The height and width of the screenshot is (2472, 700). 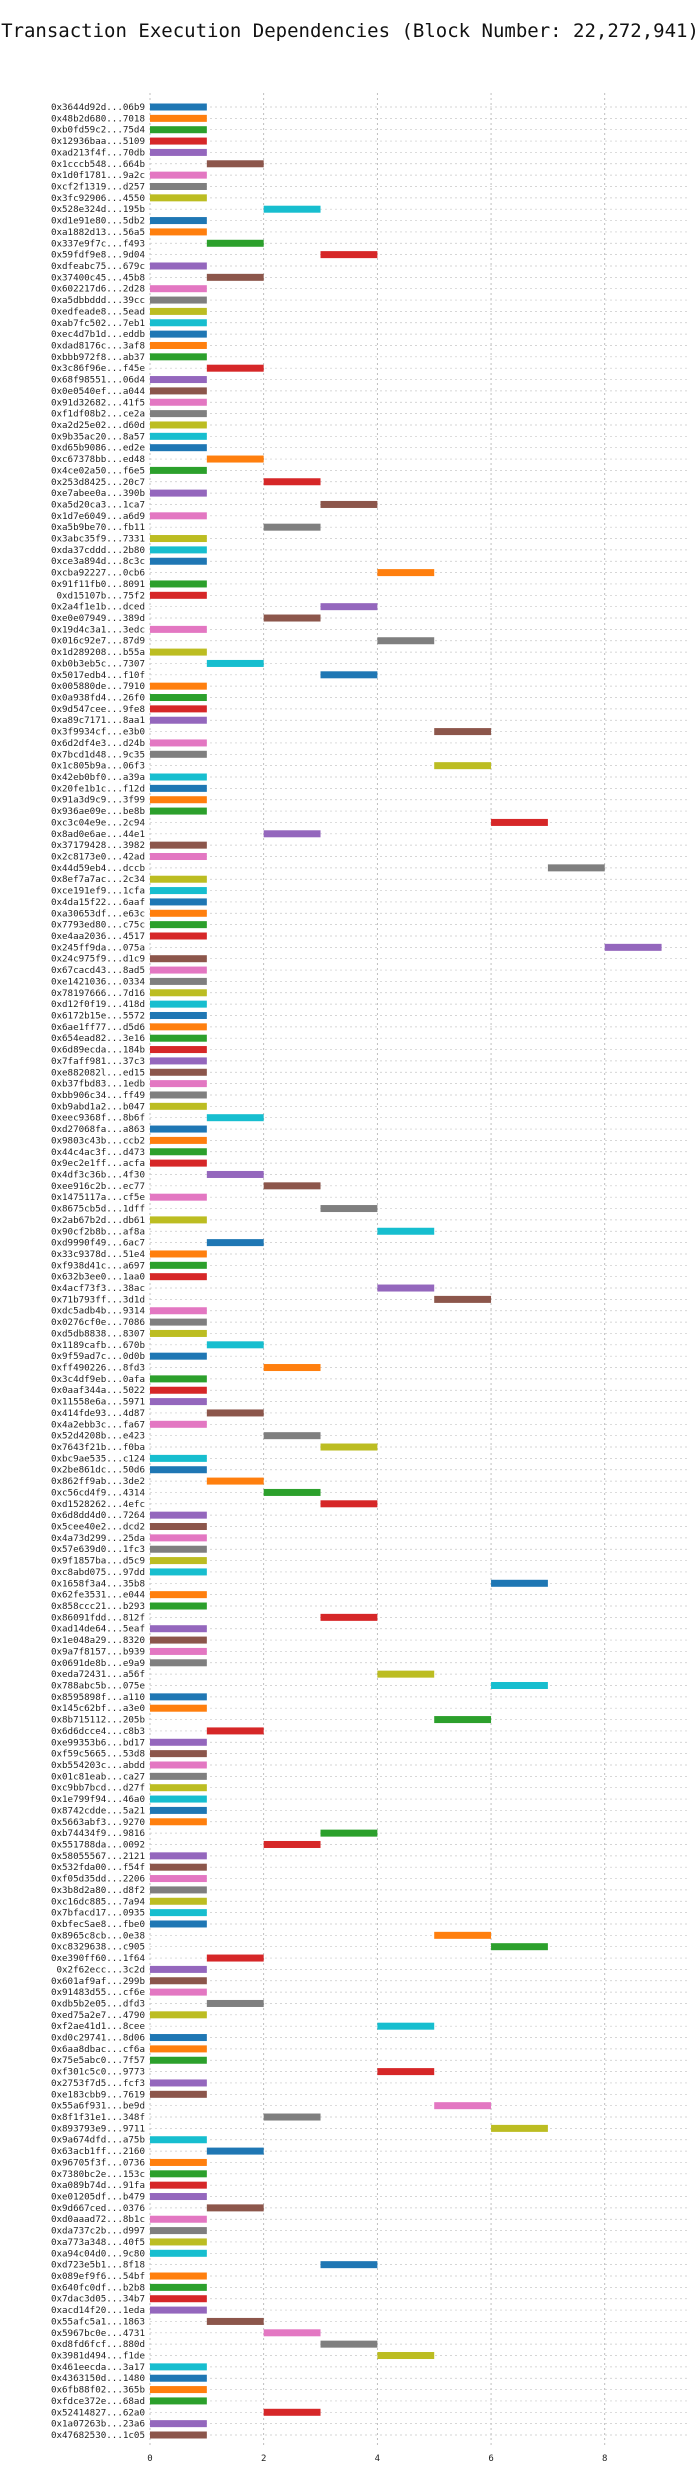 I want to click on tx-hash-label: 0x8675cb5d...1dff, so click(x=98, y=1209).